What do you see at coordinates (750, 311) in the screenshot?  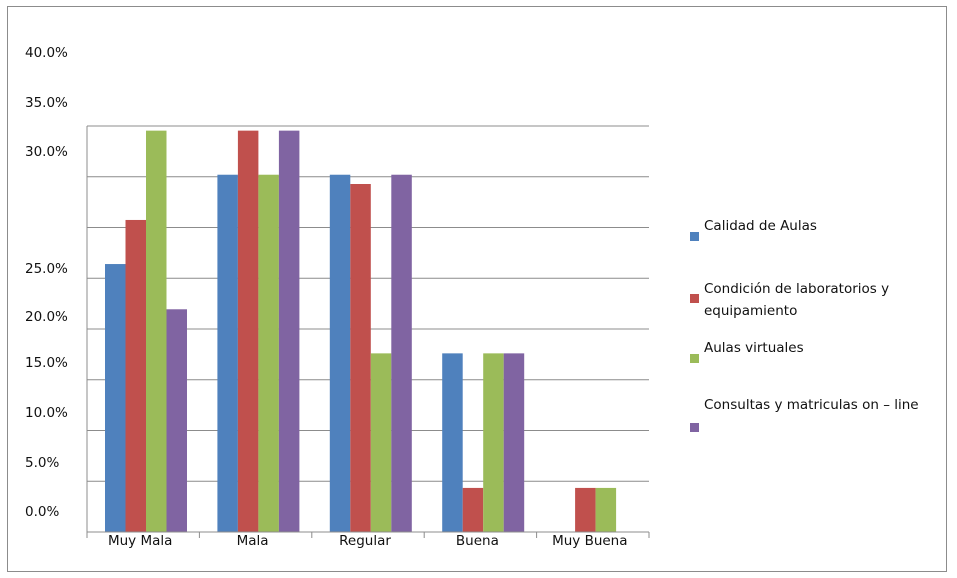 I see `legend-label: equipamiento` at bounding box center [750, 311].